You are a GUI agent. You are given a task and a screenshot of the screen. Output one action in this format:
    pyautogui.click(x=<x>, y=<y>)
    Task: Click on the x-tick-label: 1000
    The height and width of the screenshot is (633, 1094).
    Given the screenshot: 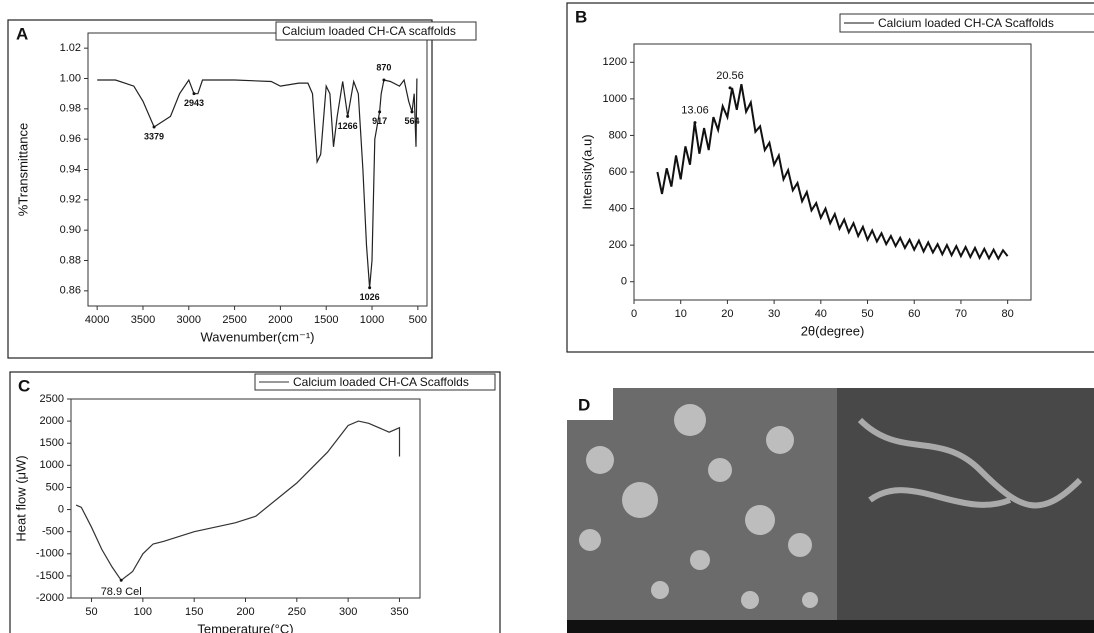 What is the action you would take?
    pyautogui.click(x=372, y=320)
    